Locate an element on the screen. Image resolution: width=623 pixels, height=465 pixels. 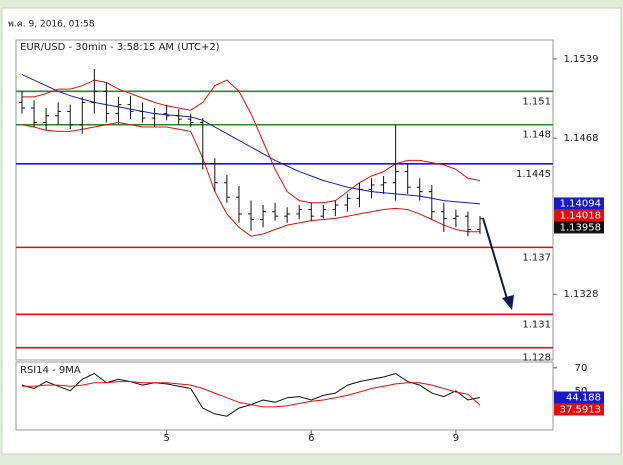
y-tick-label: 50 is located at coordinates (581, 391).